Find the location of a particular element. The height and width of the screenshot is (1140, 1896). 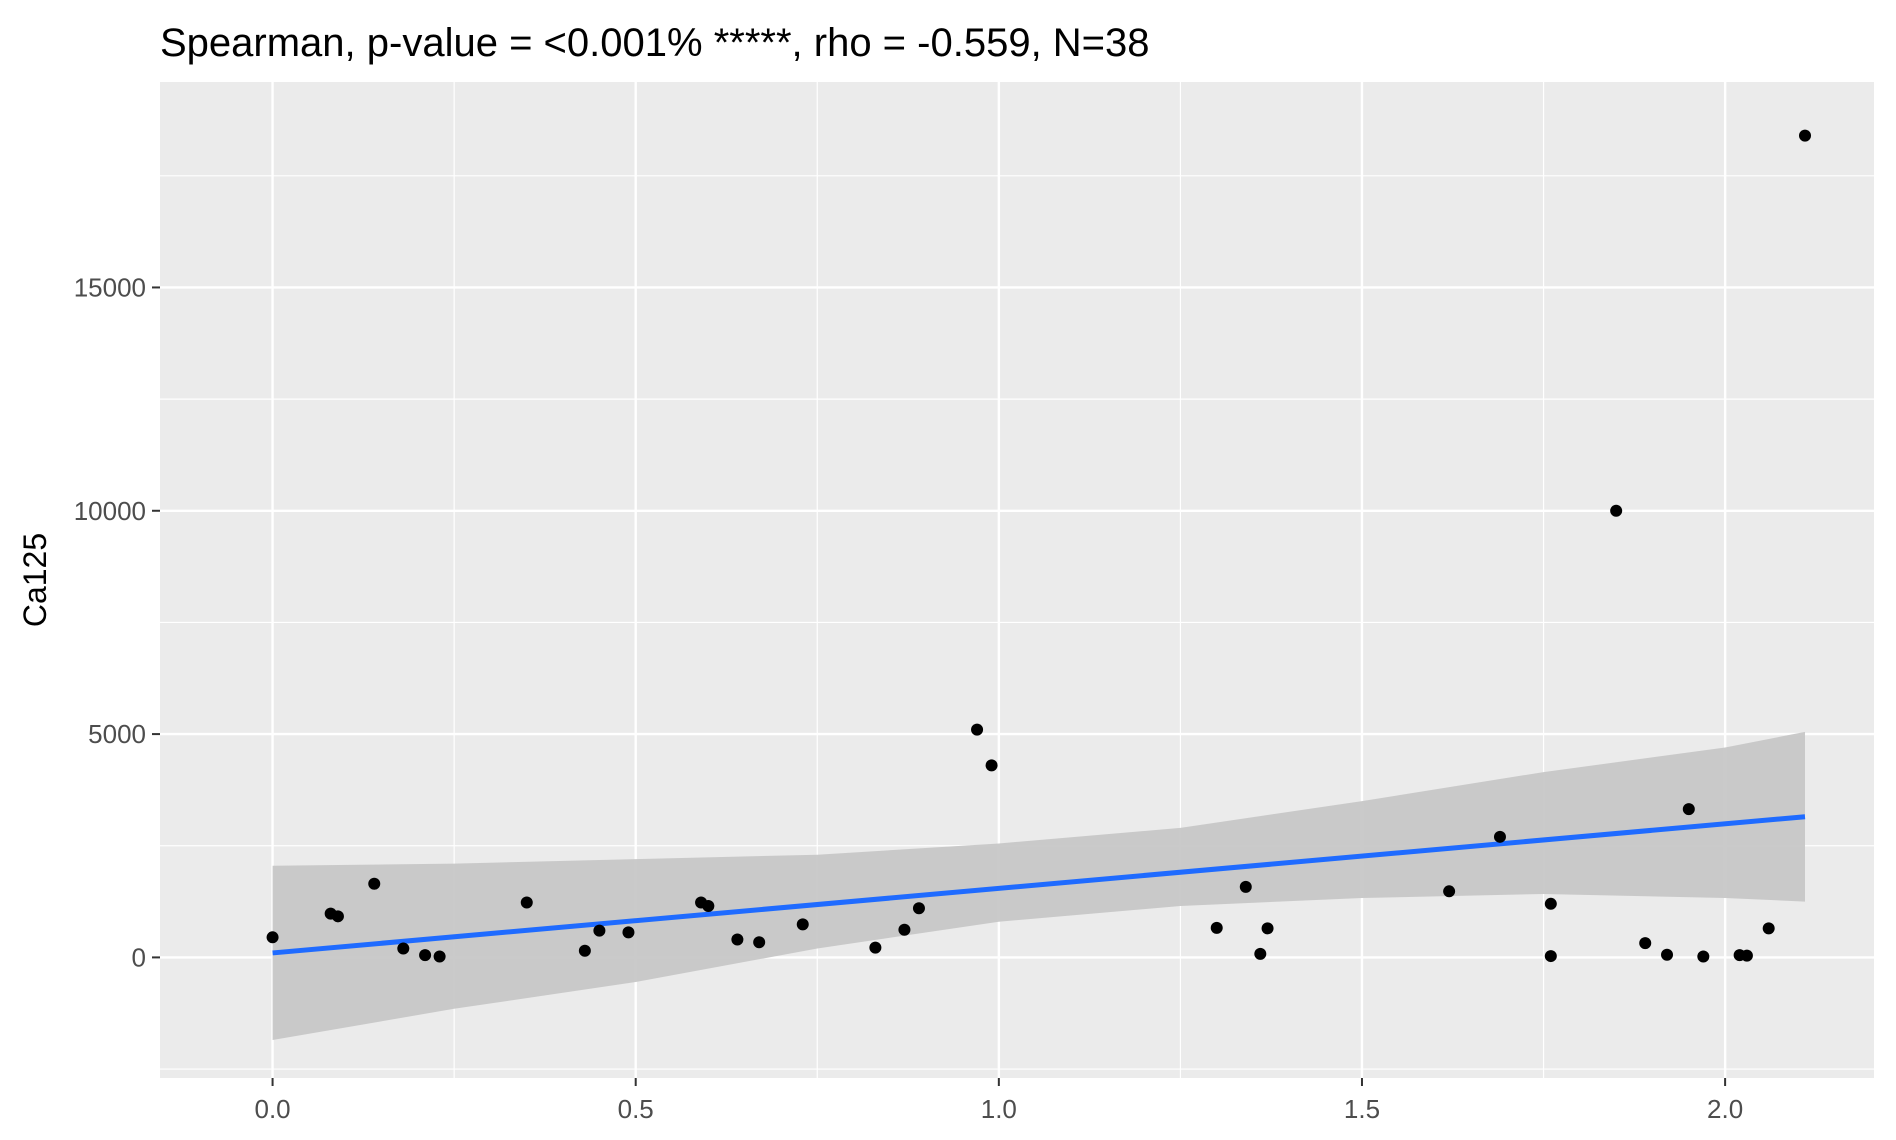

y-tick-label: 15000 is located at coordinates (110, 287).